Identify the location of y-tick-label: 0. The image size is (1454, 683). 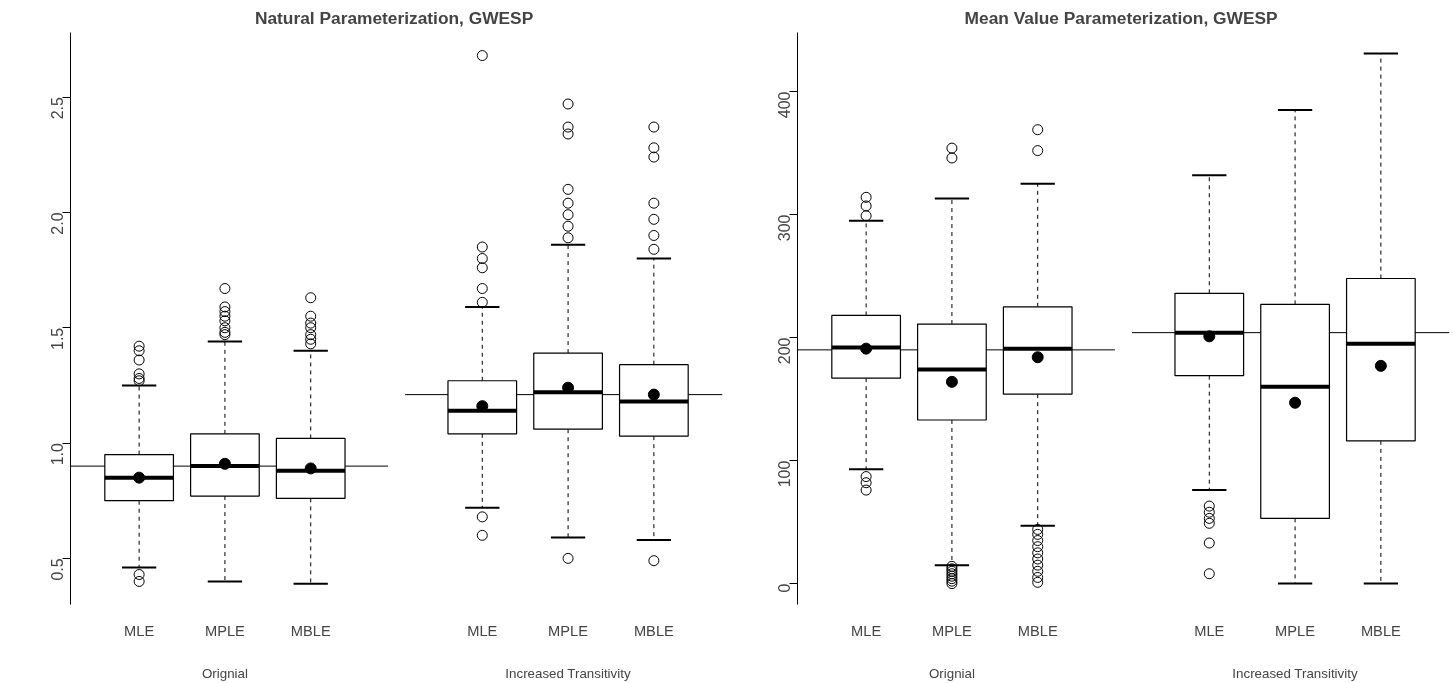
(785, 588).